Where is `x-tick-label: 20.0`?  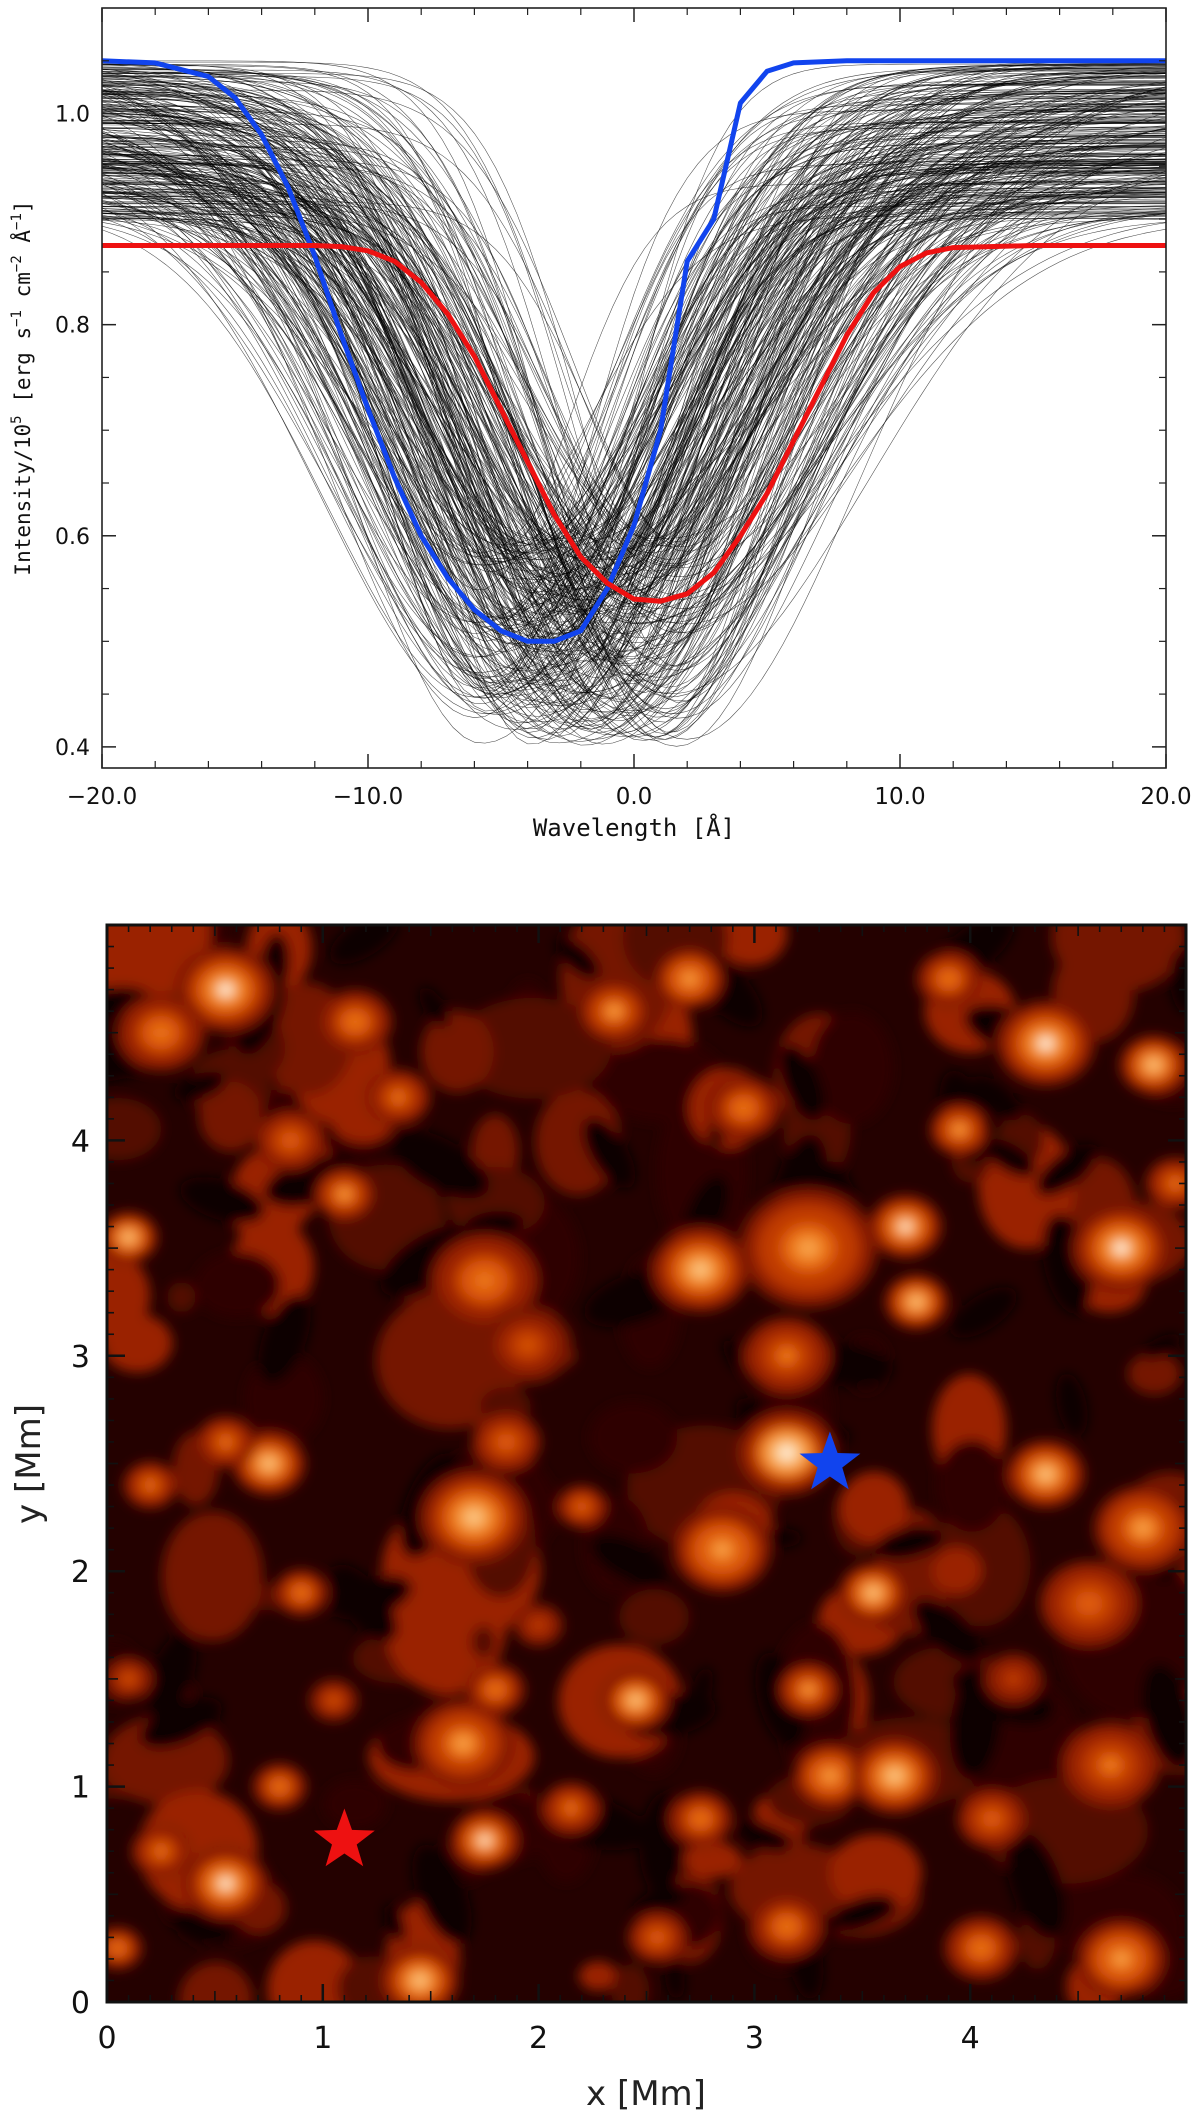
x-tick-label: 20.0 is located at coordinates (1165, 797).